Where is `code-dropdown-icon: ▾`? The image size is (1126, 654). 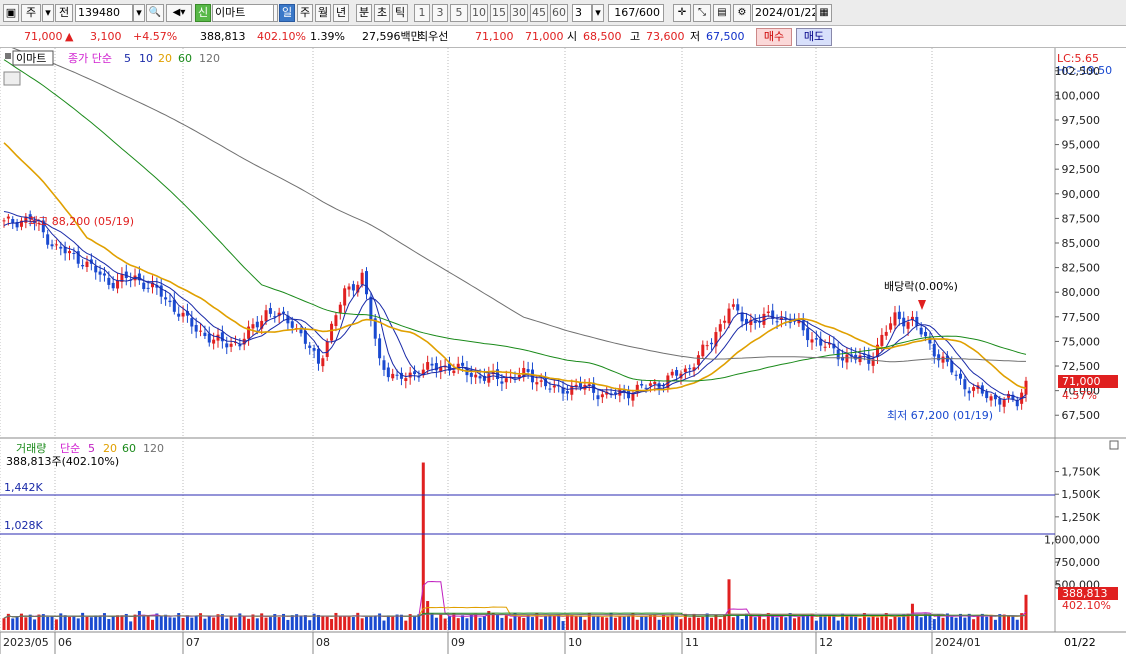 code-dropdown-icon: ▾ is located at coordinates (139, 13).